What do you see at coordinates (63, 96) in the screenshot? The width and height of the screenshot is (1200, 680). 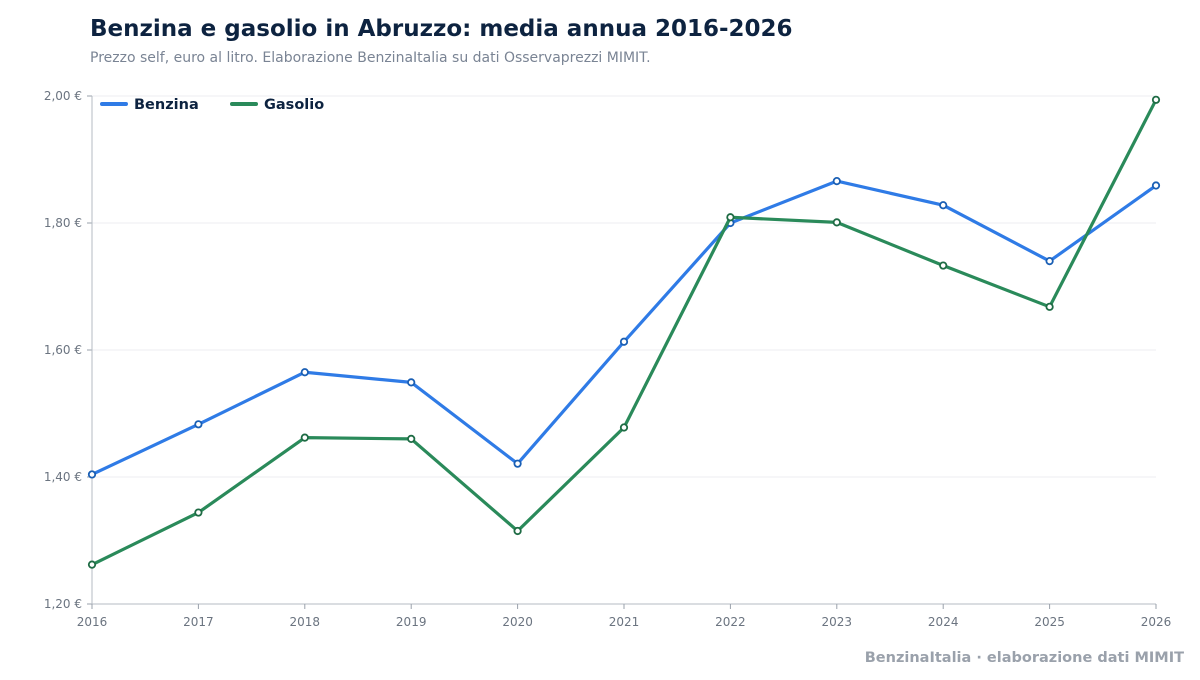 I see `y-tick-label: 2,00 €` at bounding box center [63, 96].